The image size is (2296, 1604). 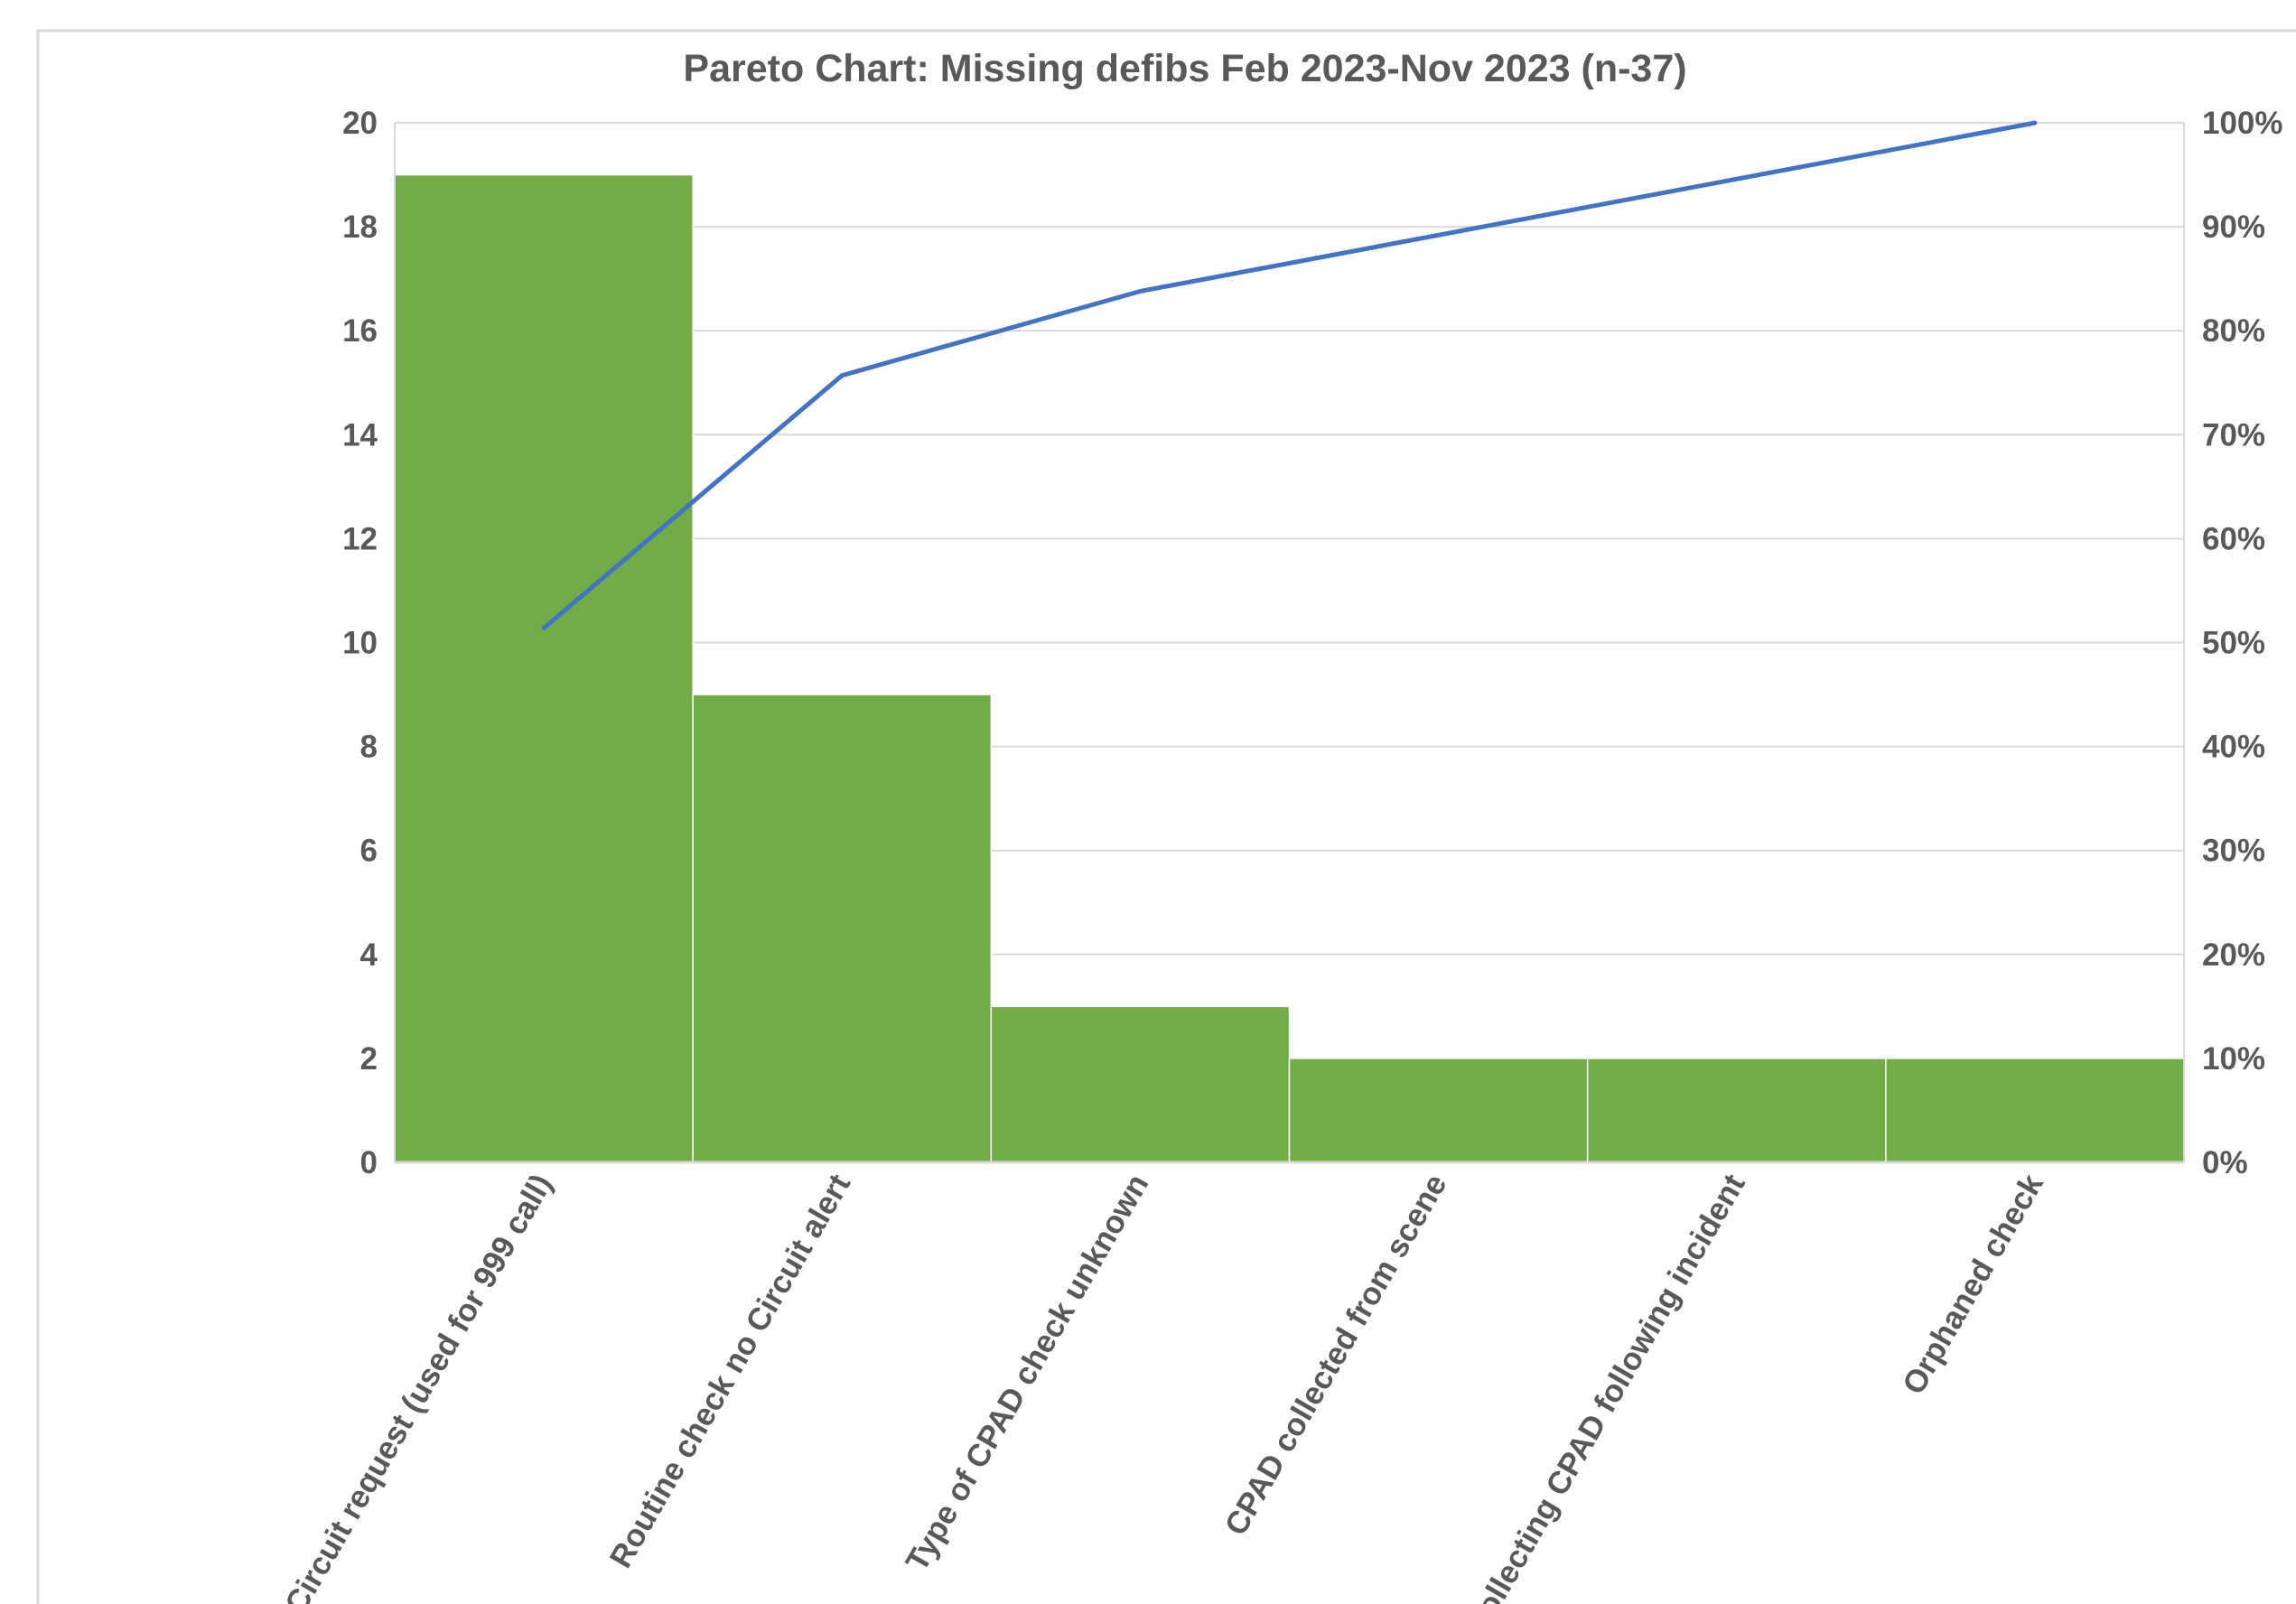 I want to click on y-tick-label: 4, so click(x=369, y=955).